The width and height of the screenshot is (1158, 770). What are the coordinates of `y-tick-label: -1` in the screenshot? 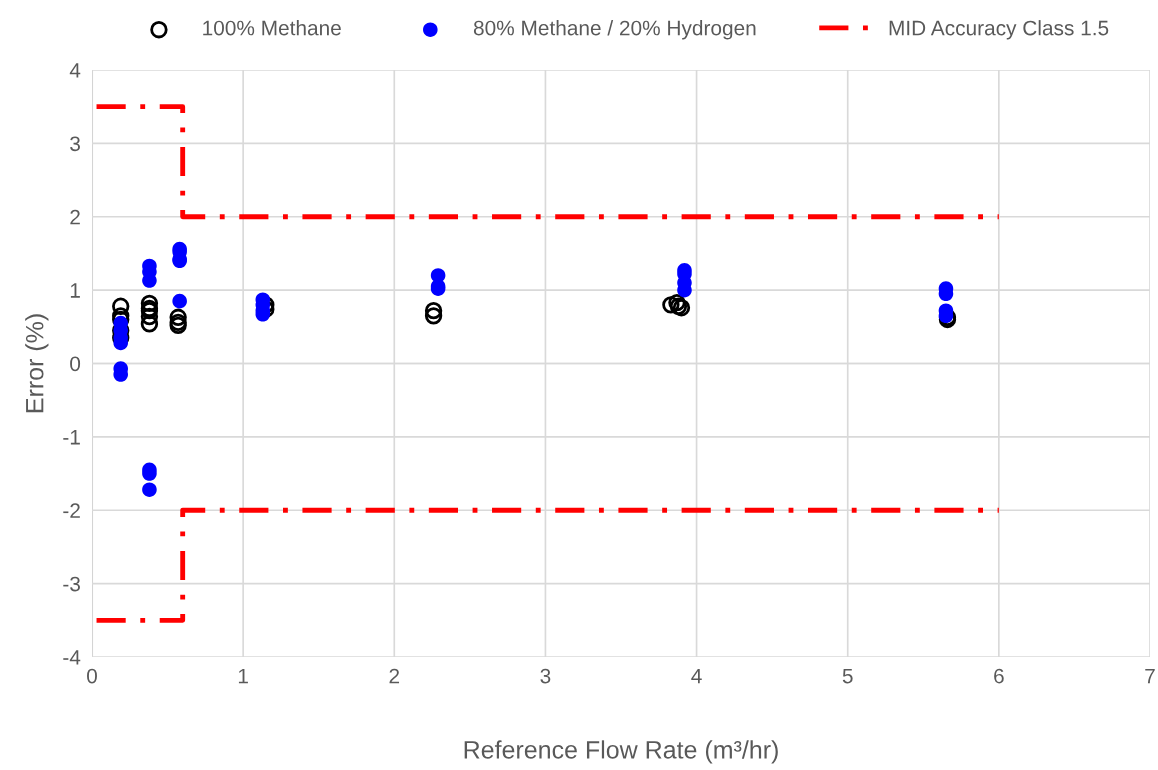 It's located at (71, 437).